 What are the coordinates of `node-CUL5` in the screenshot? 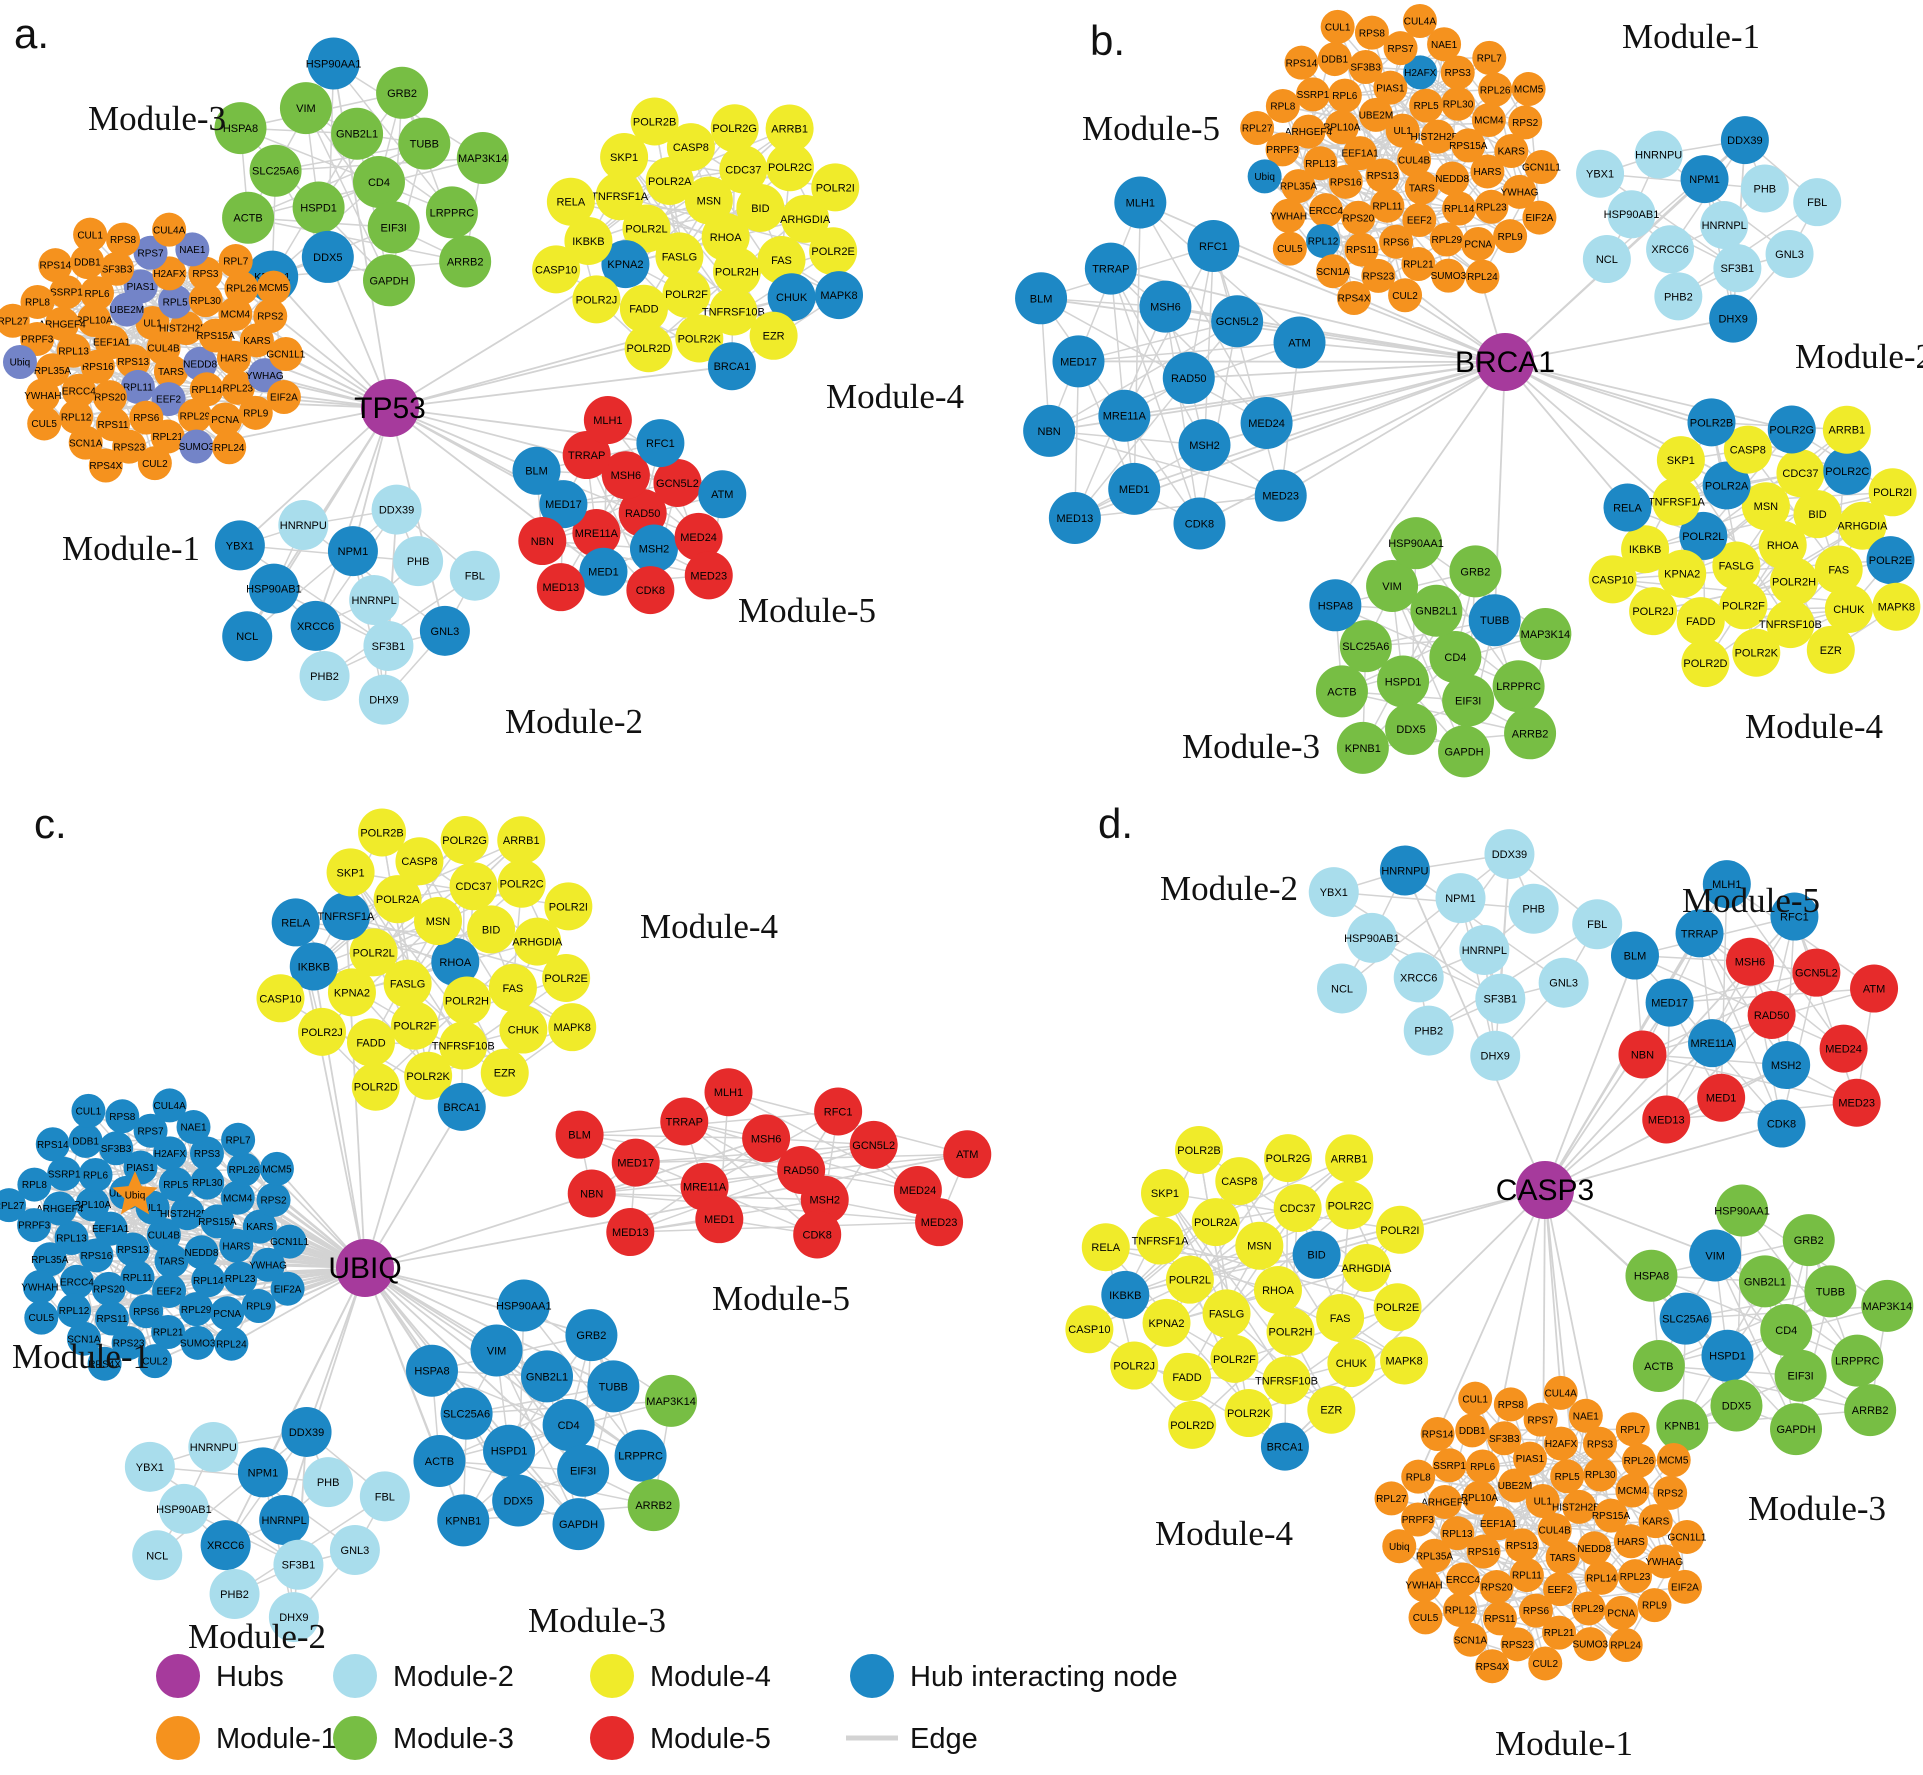 It's located at (1425, 1617).